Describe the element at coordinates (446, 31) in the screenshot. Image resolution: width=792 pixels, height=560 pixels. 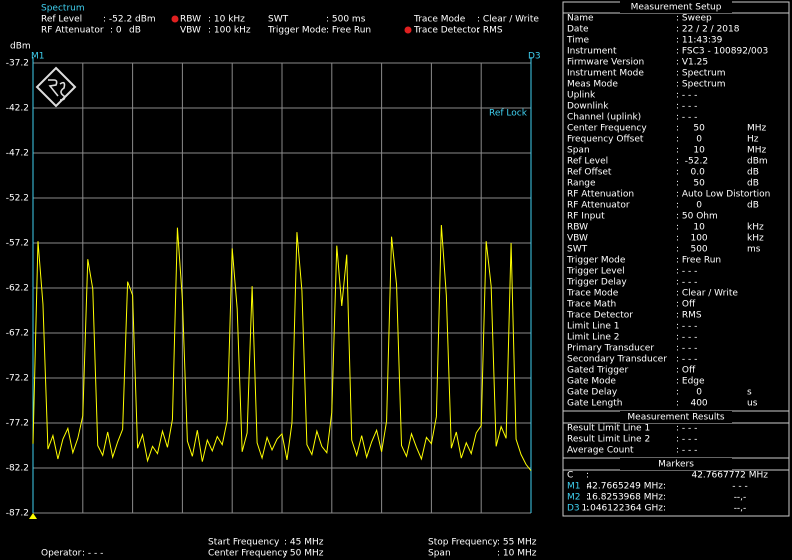
I see `trace-det-label: Trace Detector` at that location.